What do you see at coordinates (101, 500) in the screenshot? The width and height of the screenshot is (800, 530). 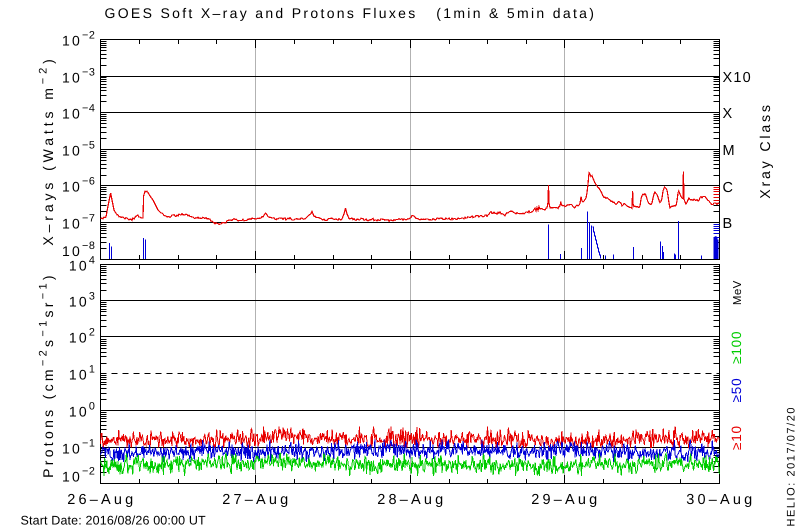 I see `svg-text: 26–Aug` at bounding box center [101, 500].